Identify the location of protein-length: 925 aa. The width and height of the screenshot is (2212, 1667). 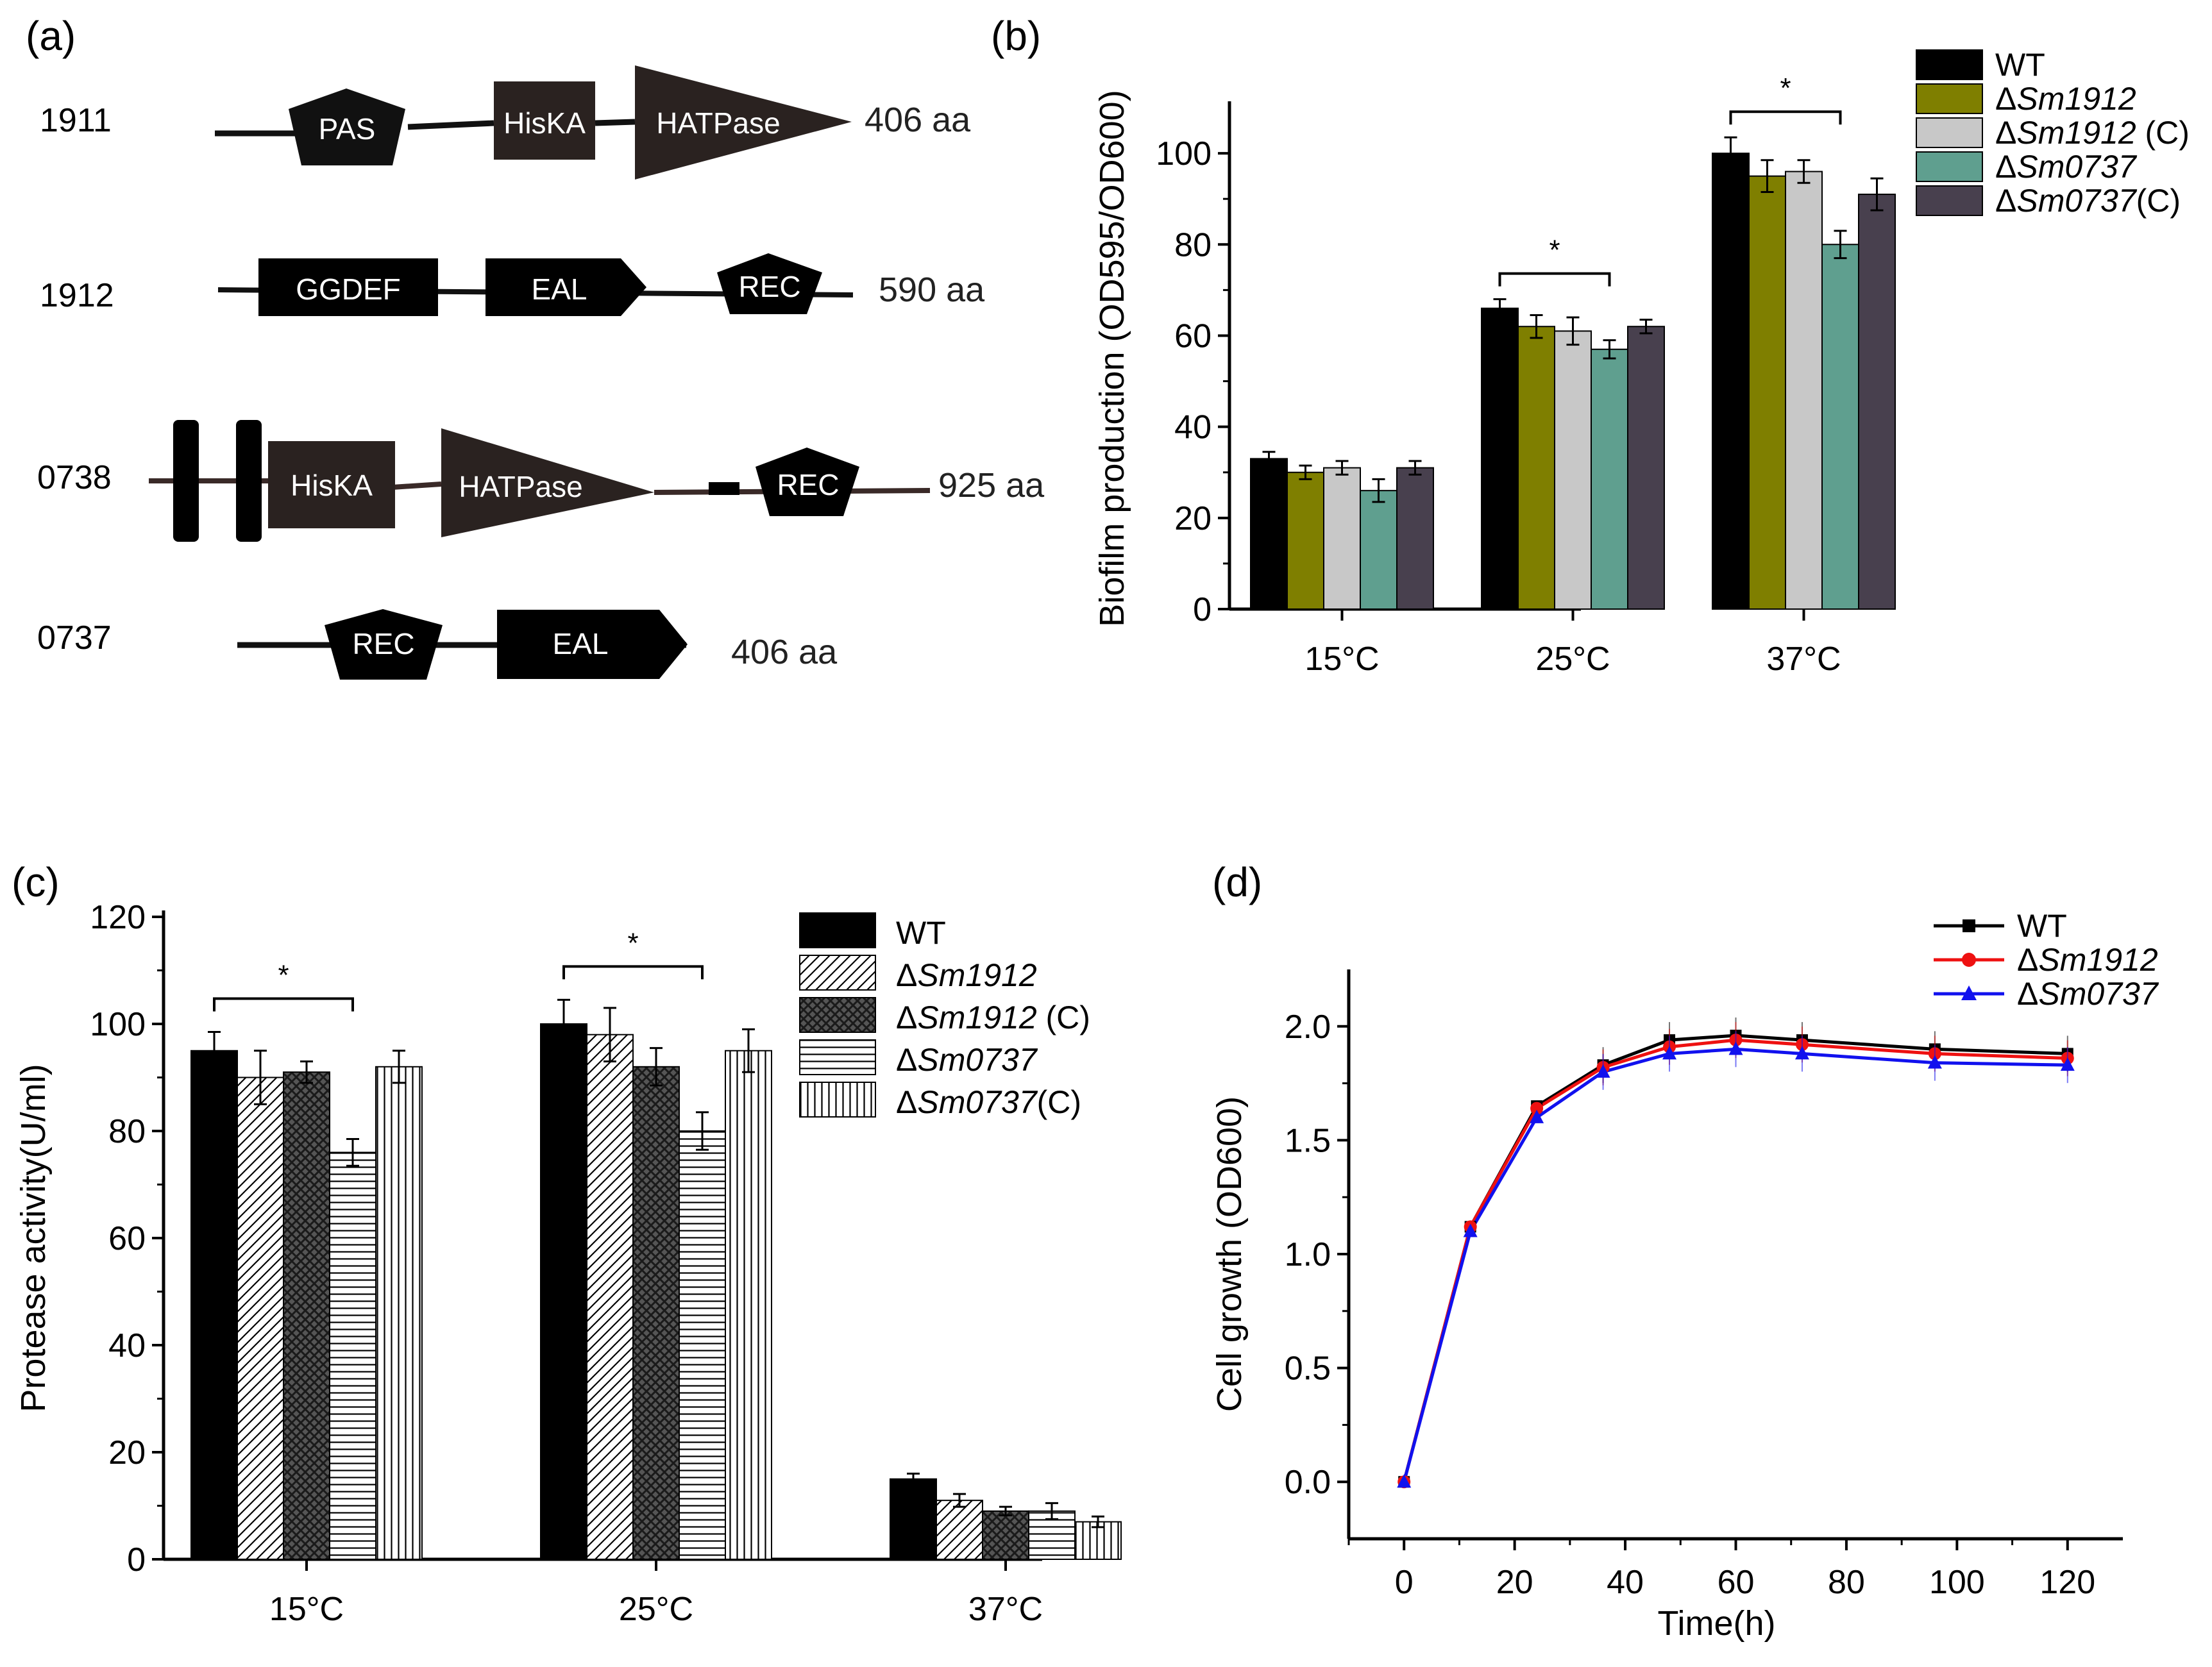
(991, 485).